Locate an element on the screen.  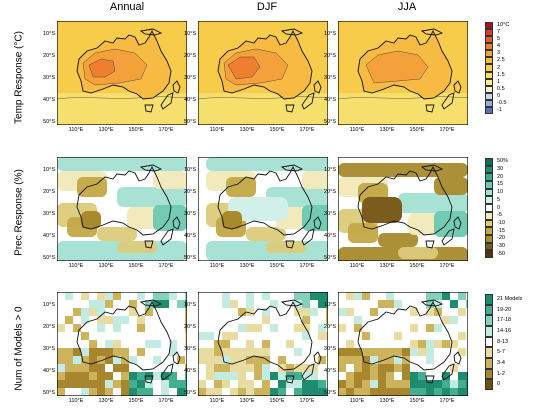
legend-label: 50% is located at coordinates (503, 161).